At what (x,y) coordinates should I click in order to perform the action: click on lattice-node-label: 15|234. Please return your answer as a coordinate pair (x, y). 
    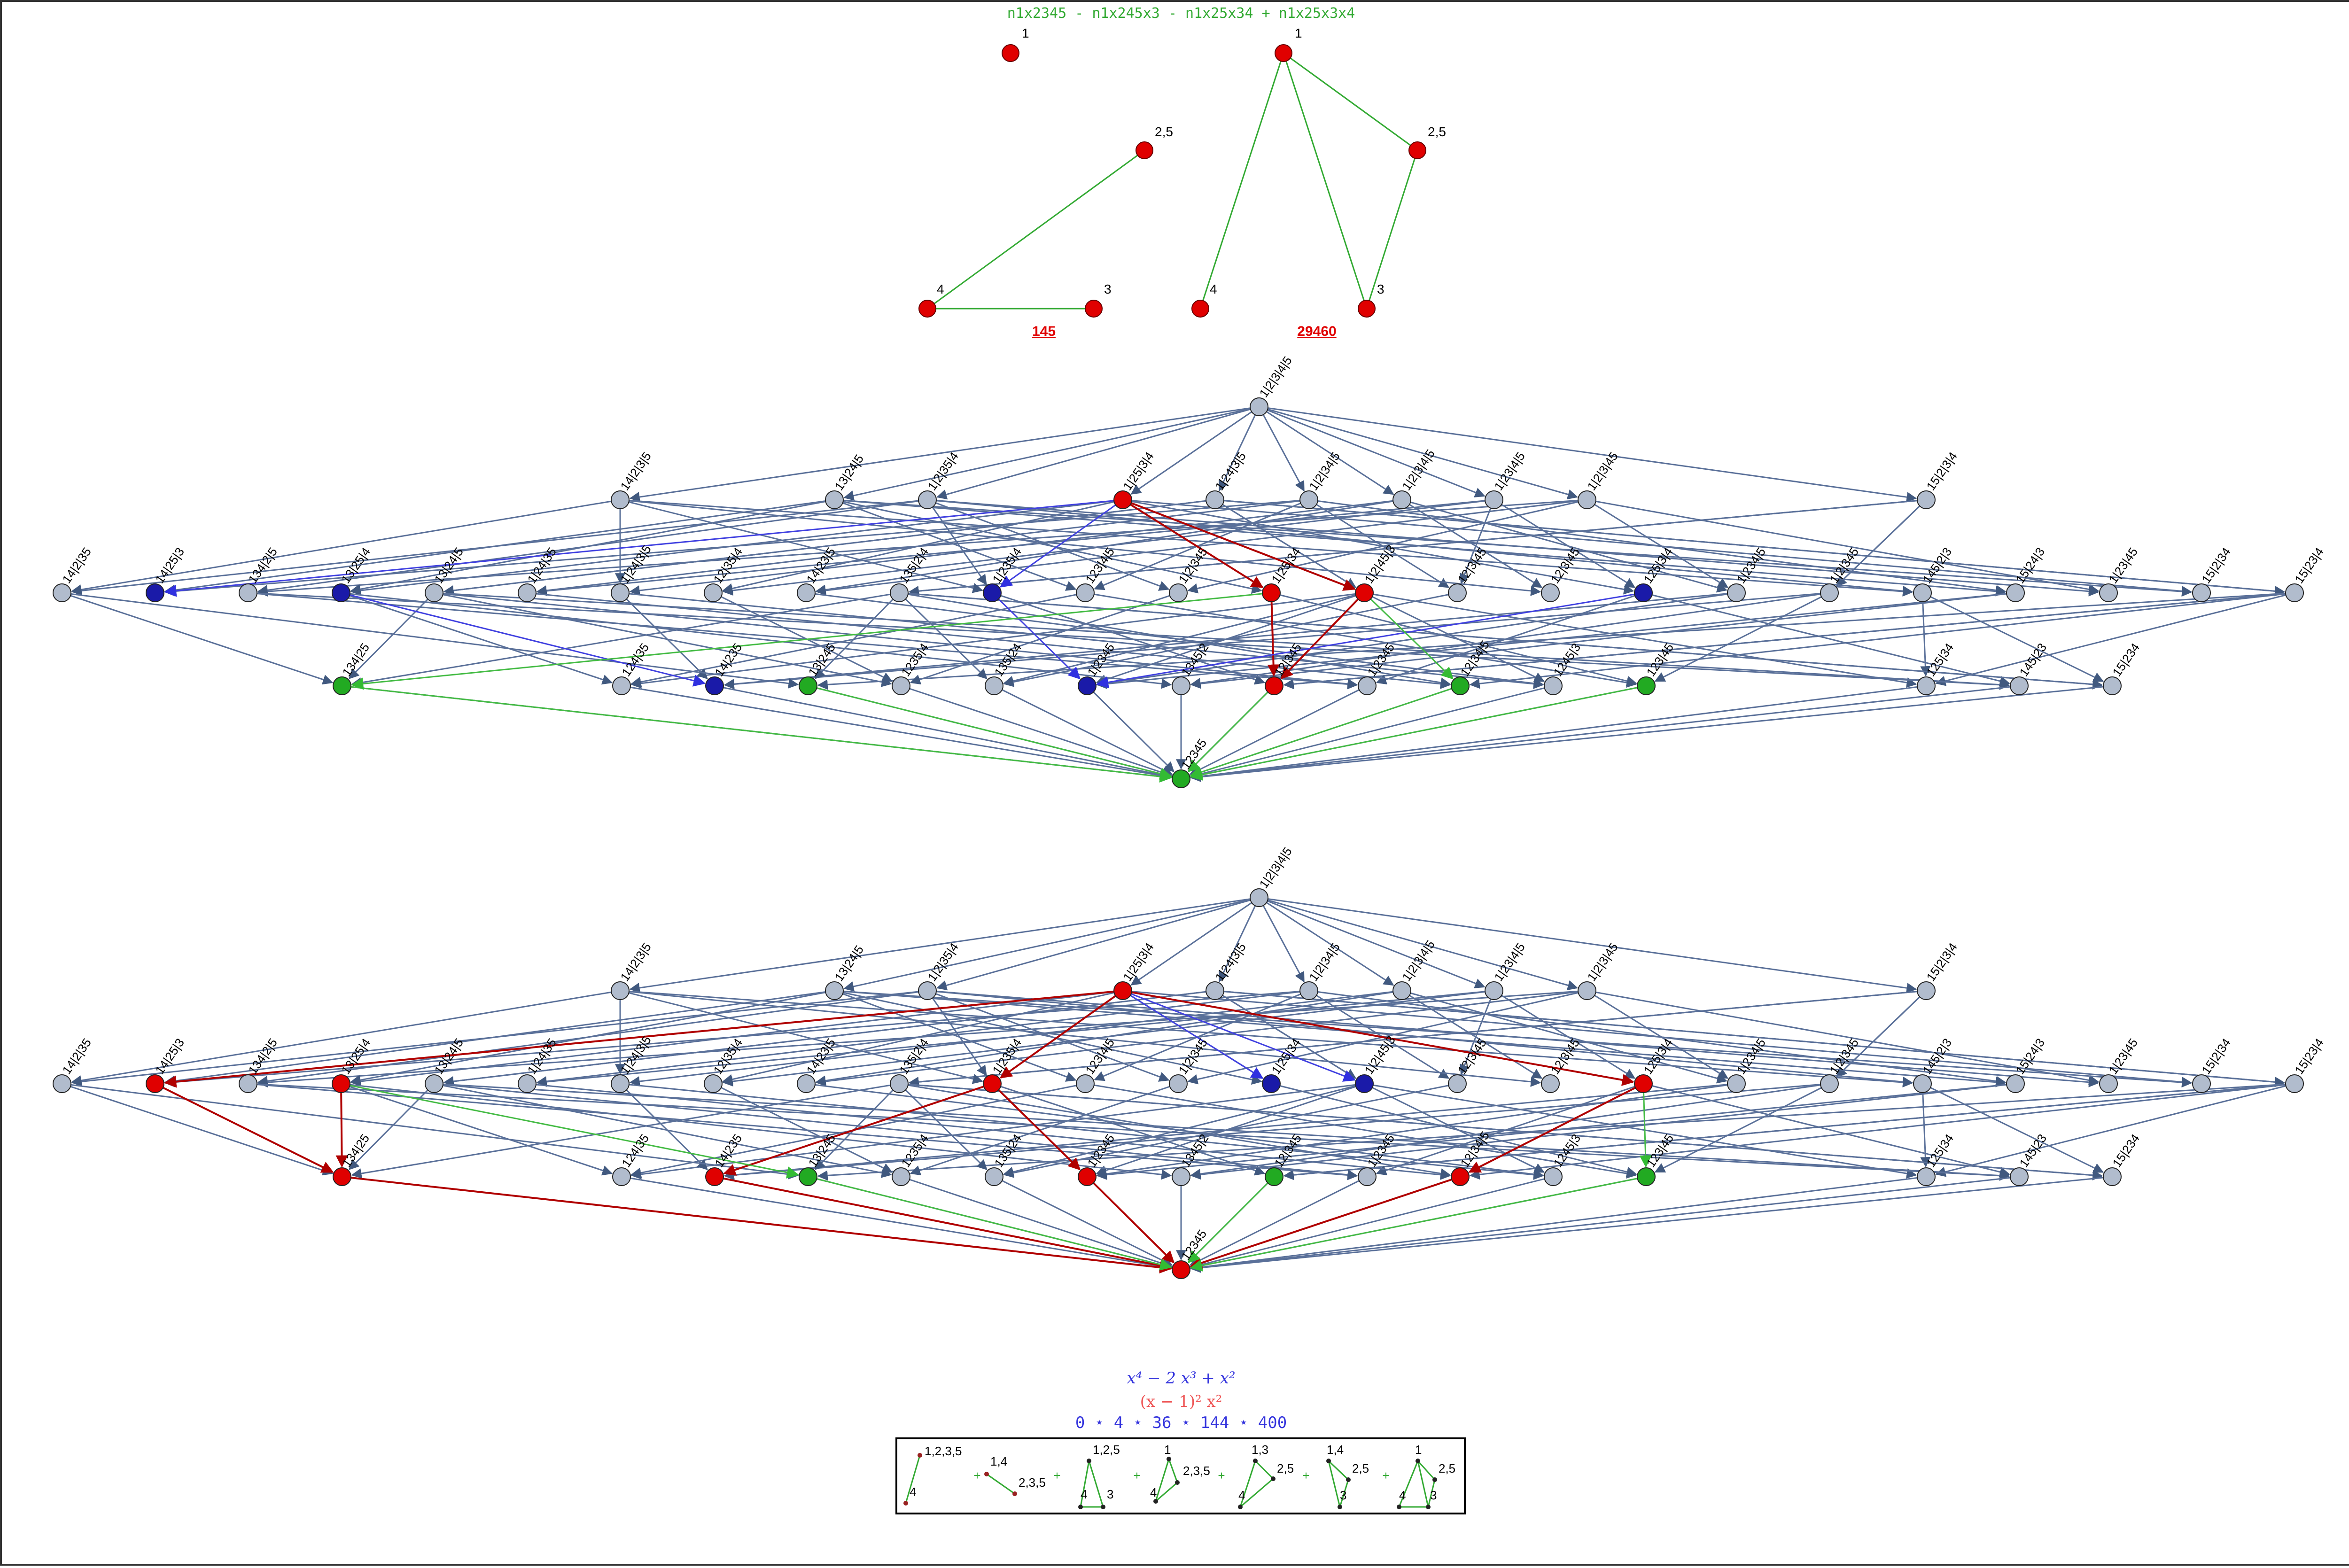
    Looking at the image, I should click on (2125, 1150).